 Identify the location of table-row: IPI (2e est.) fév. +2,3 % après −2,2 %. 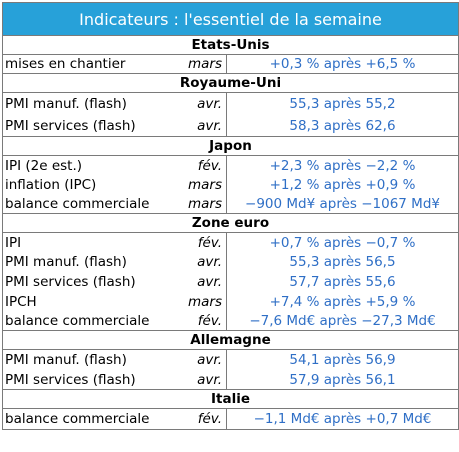
(230, 165).